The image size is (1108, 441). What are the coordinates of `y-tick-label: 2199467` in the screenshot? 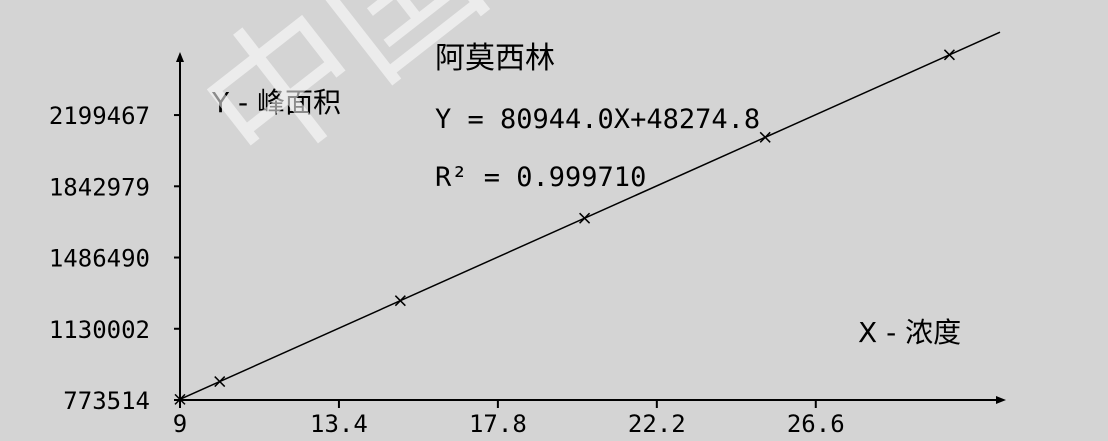 It's located at (99, 116).